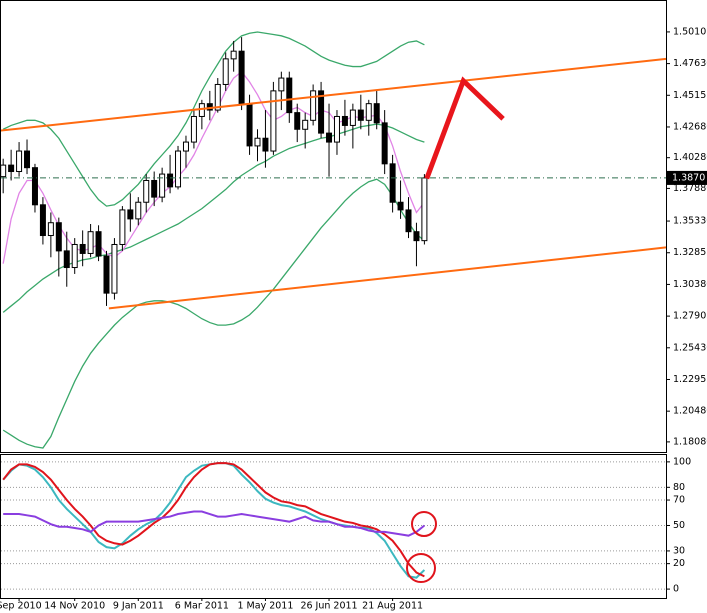 The width and height of the screenshot is (707, 613). What do you see at coordinates (690, 284) in the screenshot?
I see `y-tick-label: 1.30380` at bounding box center [690, 284].